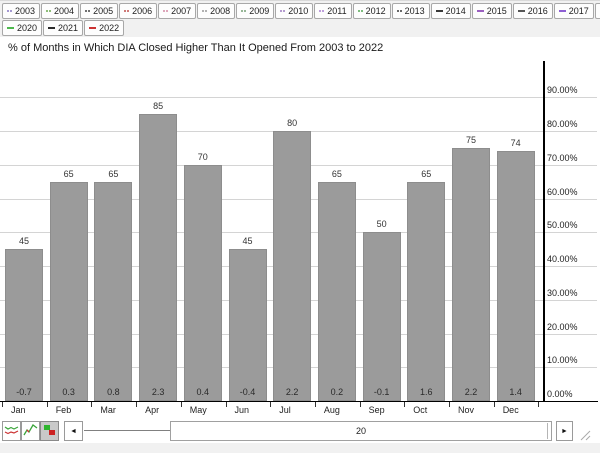  I want to click on x-axis-month-label: Nov, so click(466, 410).